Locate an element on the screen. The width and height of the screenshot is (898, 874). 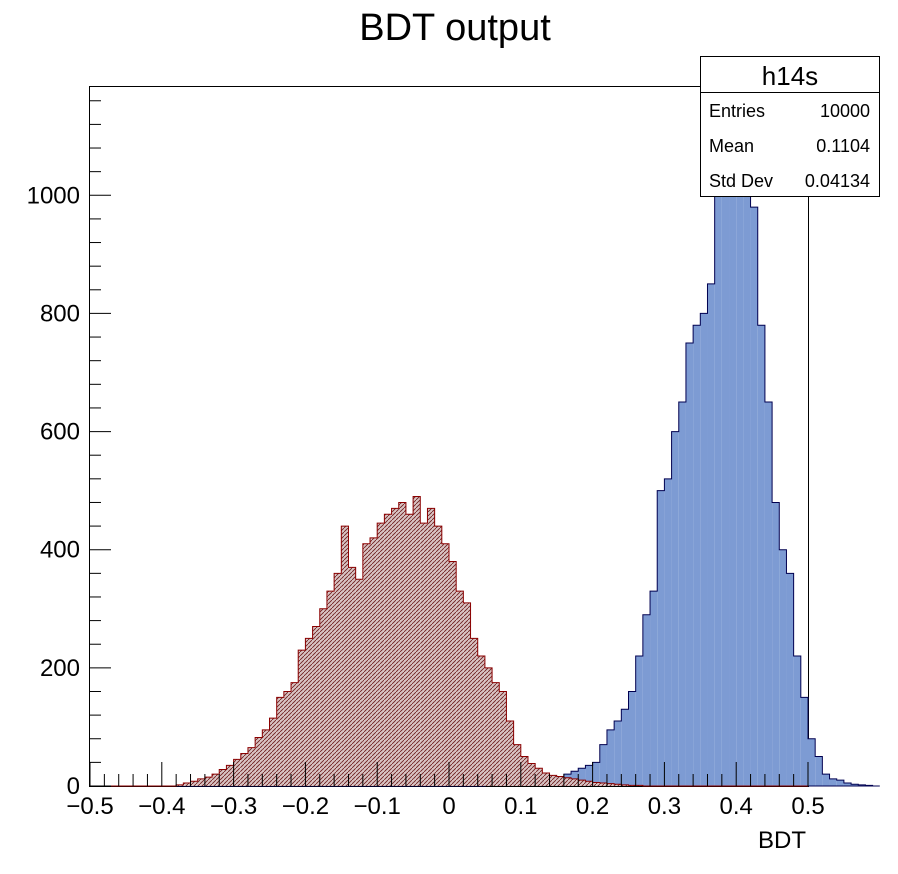
x-tick-label: 0.2 is located at coordinates (592, 806).